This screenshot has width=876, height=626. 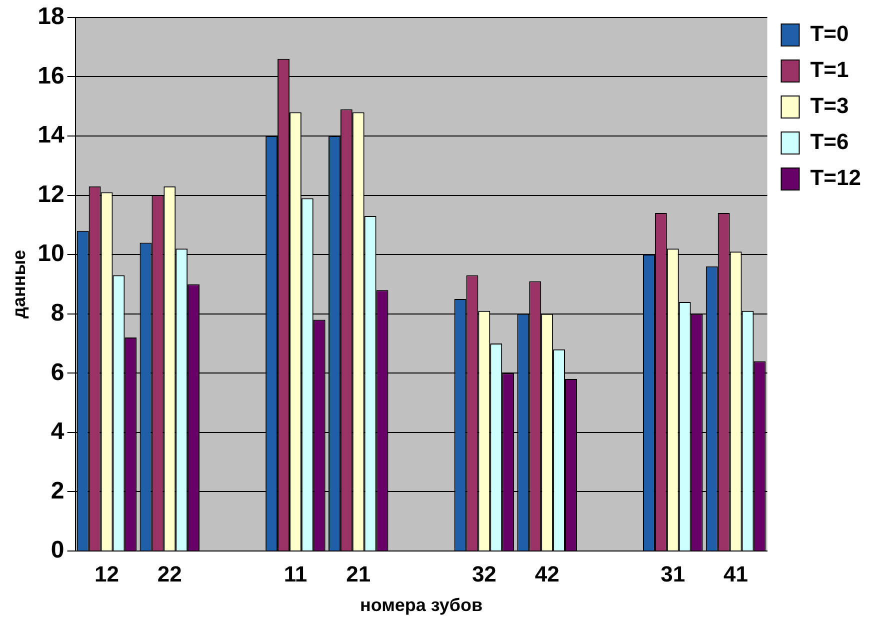 What do you see at coordinates (484, 573) in the screenshot?
I see `x-tick-label: 32` at bounding box center [484, 573].